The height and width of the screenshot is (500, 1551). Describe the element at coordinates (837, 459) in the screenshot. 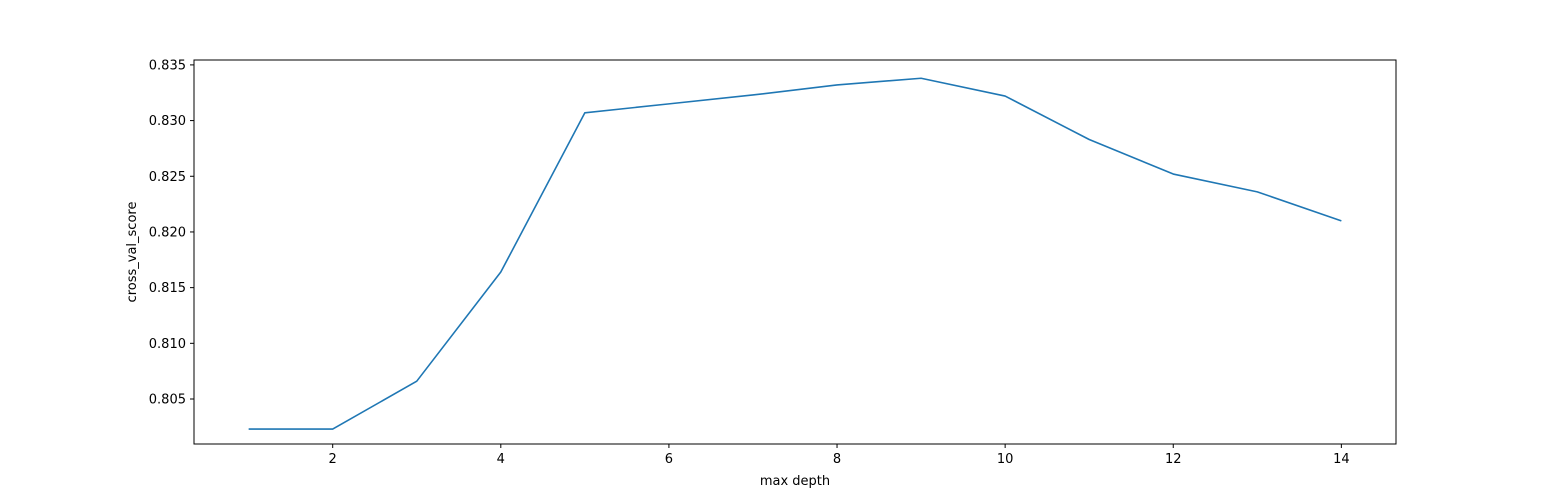

I see `x-tick-label: 8` at that location.